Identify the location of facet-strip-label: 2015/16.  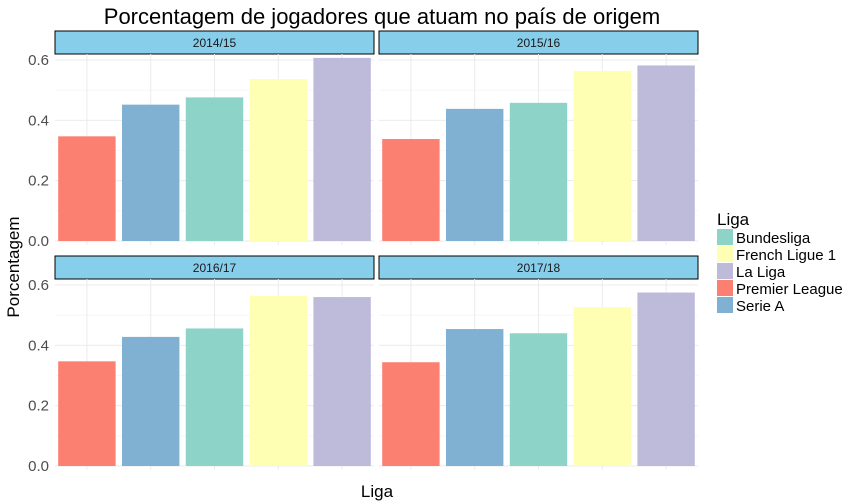
(539, 43).